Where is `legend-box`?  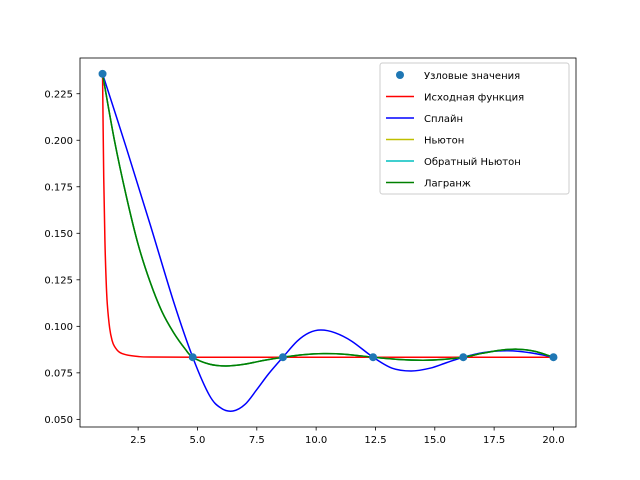 legend-box is located at coordinates (474, 128).